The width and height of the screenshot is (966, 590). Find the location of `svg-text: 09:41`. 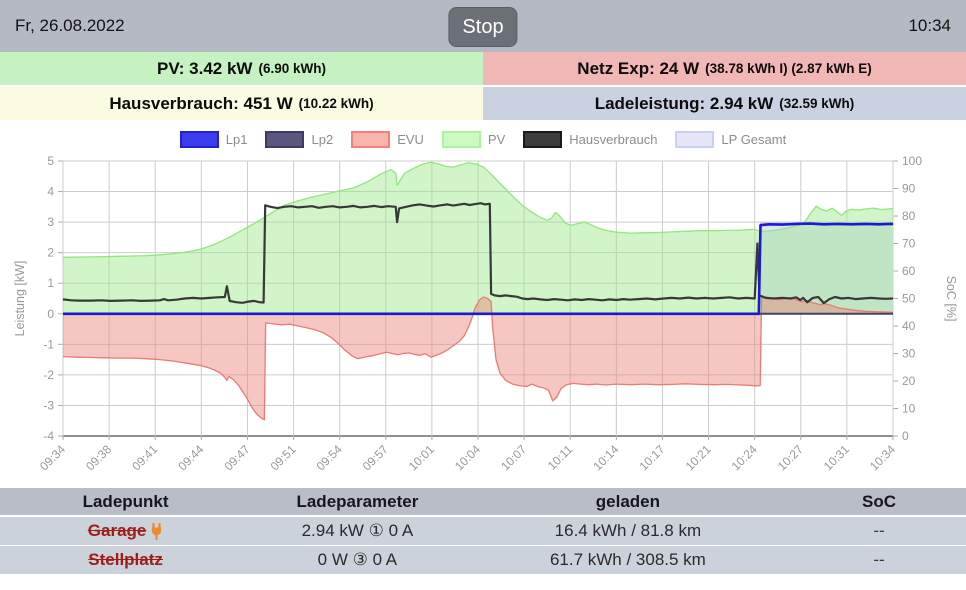

svg-text: 09:41 is located at coordinates (144, 457).